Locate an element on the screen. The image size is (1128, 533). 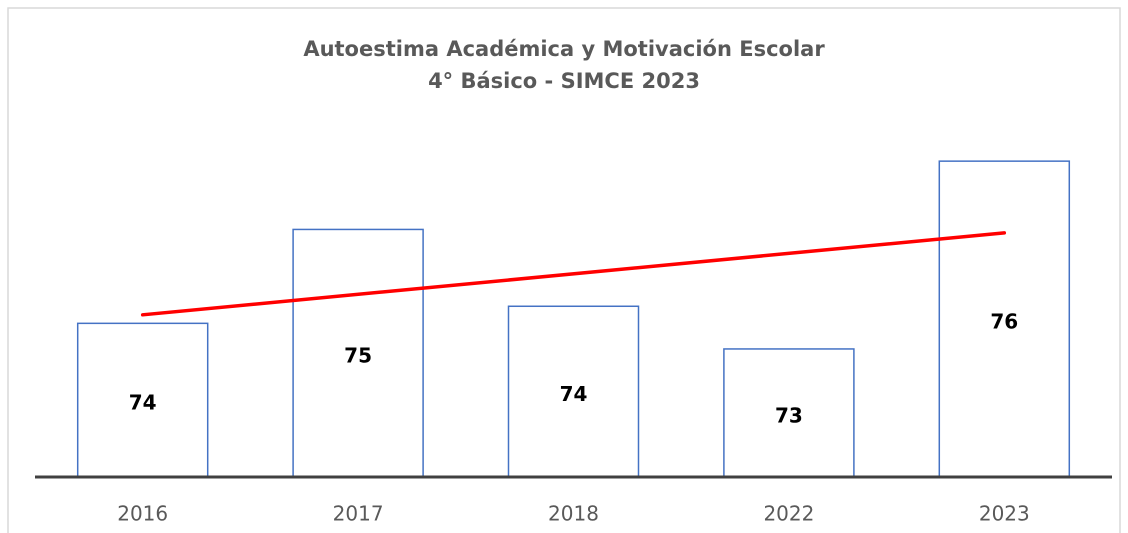
chart-subtitle: 4° Básico - SIMCE 2023 is located at coordinates (564, 81).